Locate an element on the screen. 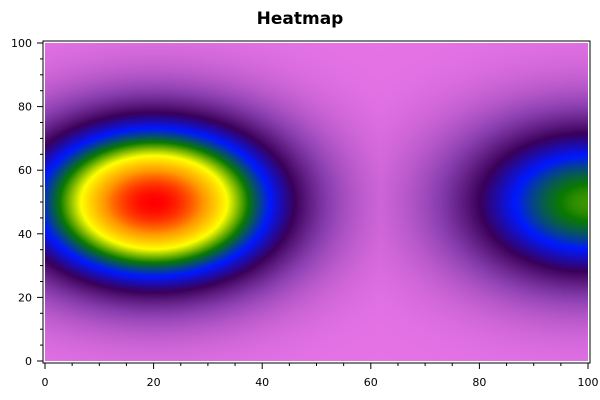 The height and width of the screenshot is (400, 600). y-tick-label: 80 is located at coordinates (25, 107).